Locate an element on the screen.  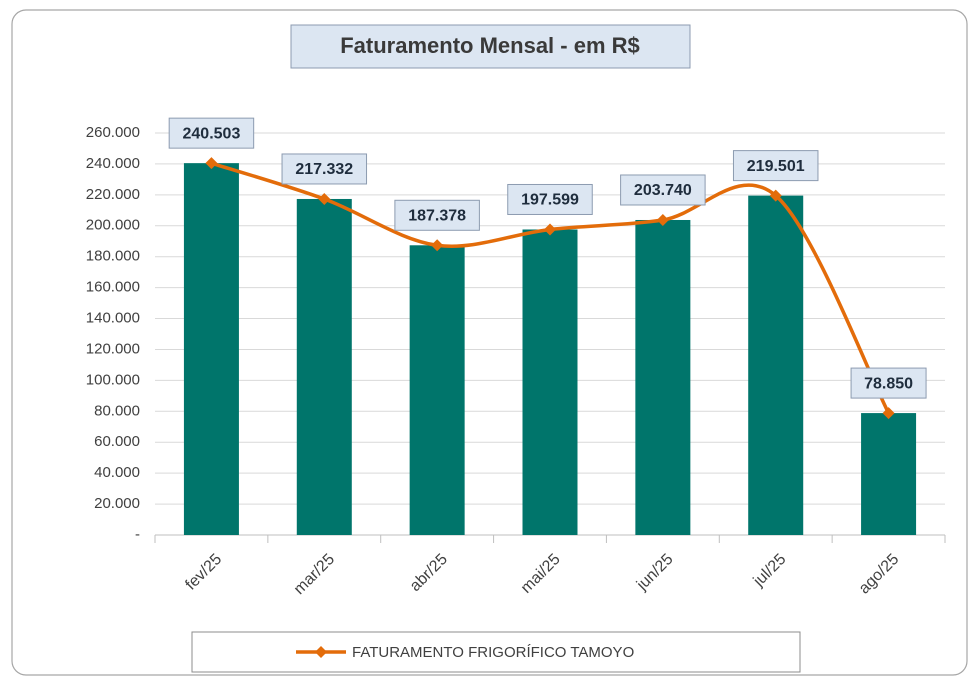
y-tick-label: 140.000 is located at coordinates (113, 318).